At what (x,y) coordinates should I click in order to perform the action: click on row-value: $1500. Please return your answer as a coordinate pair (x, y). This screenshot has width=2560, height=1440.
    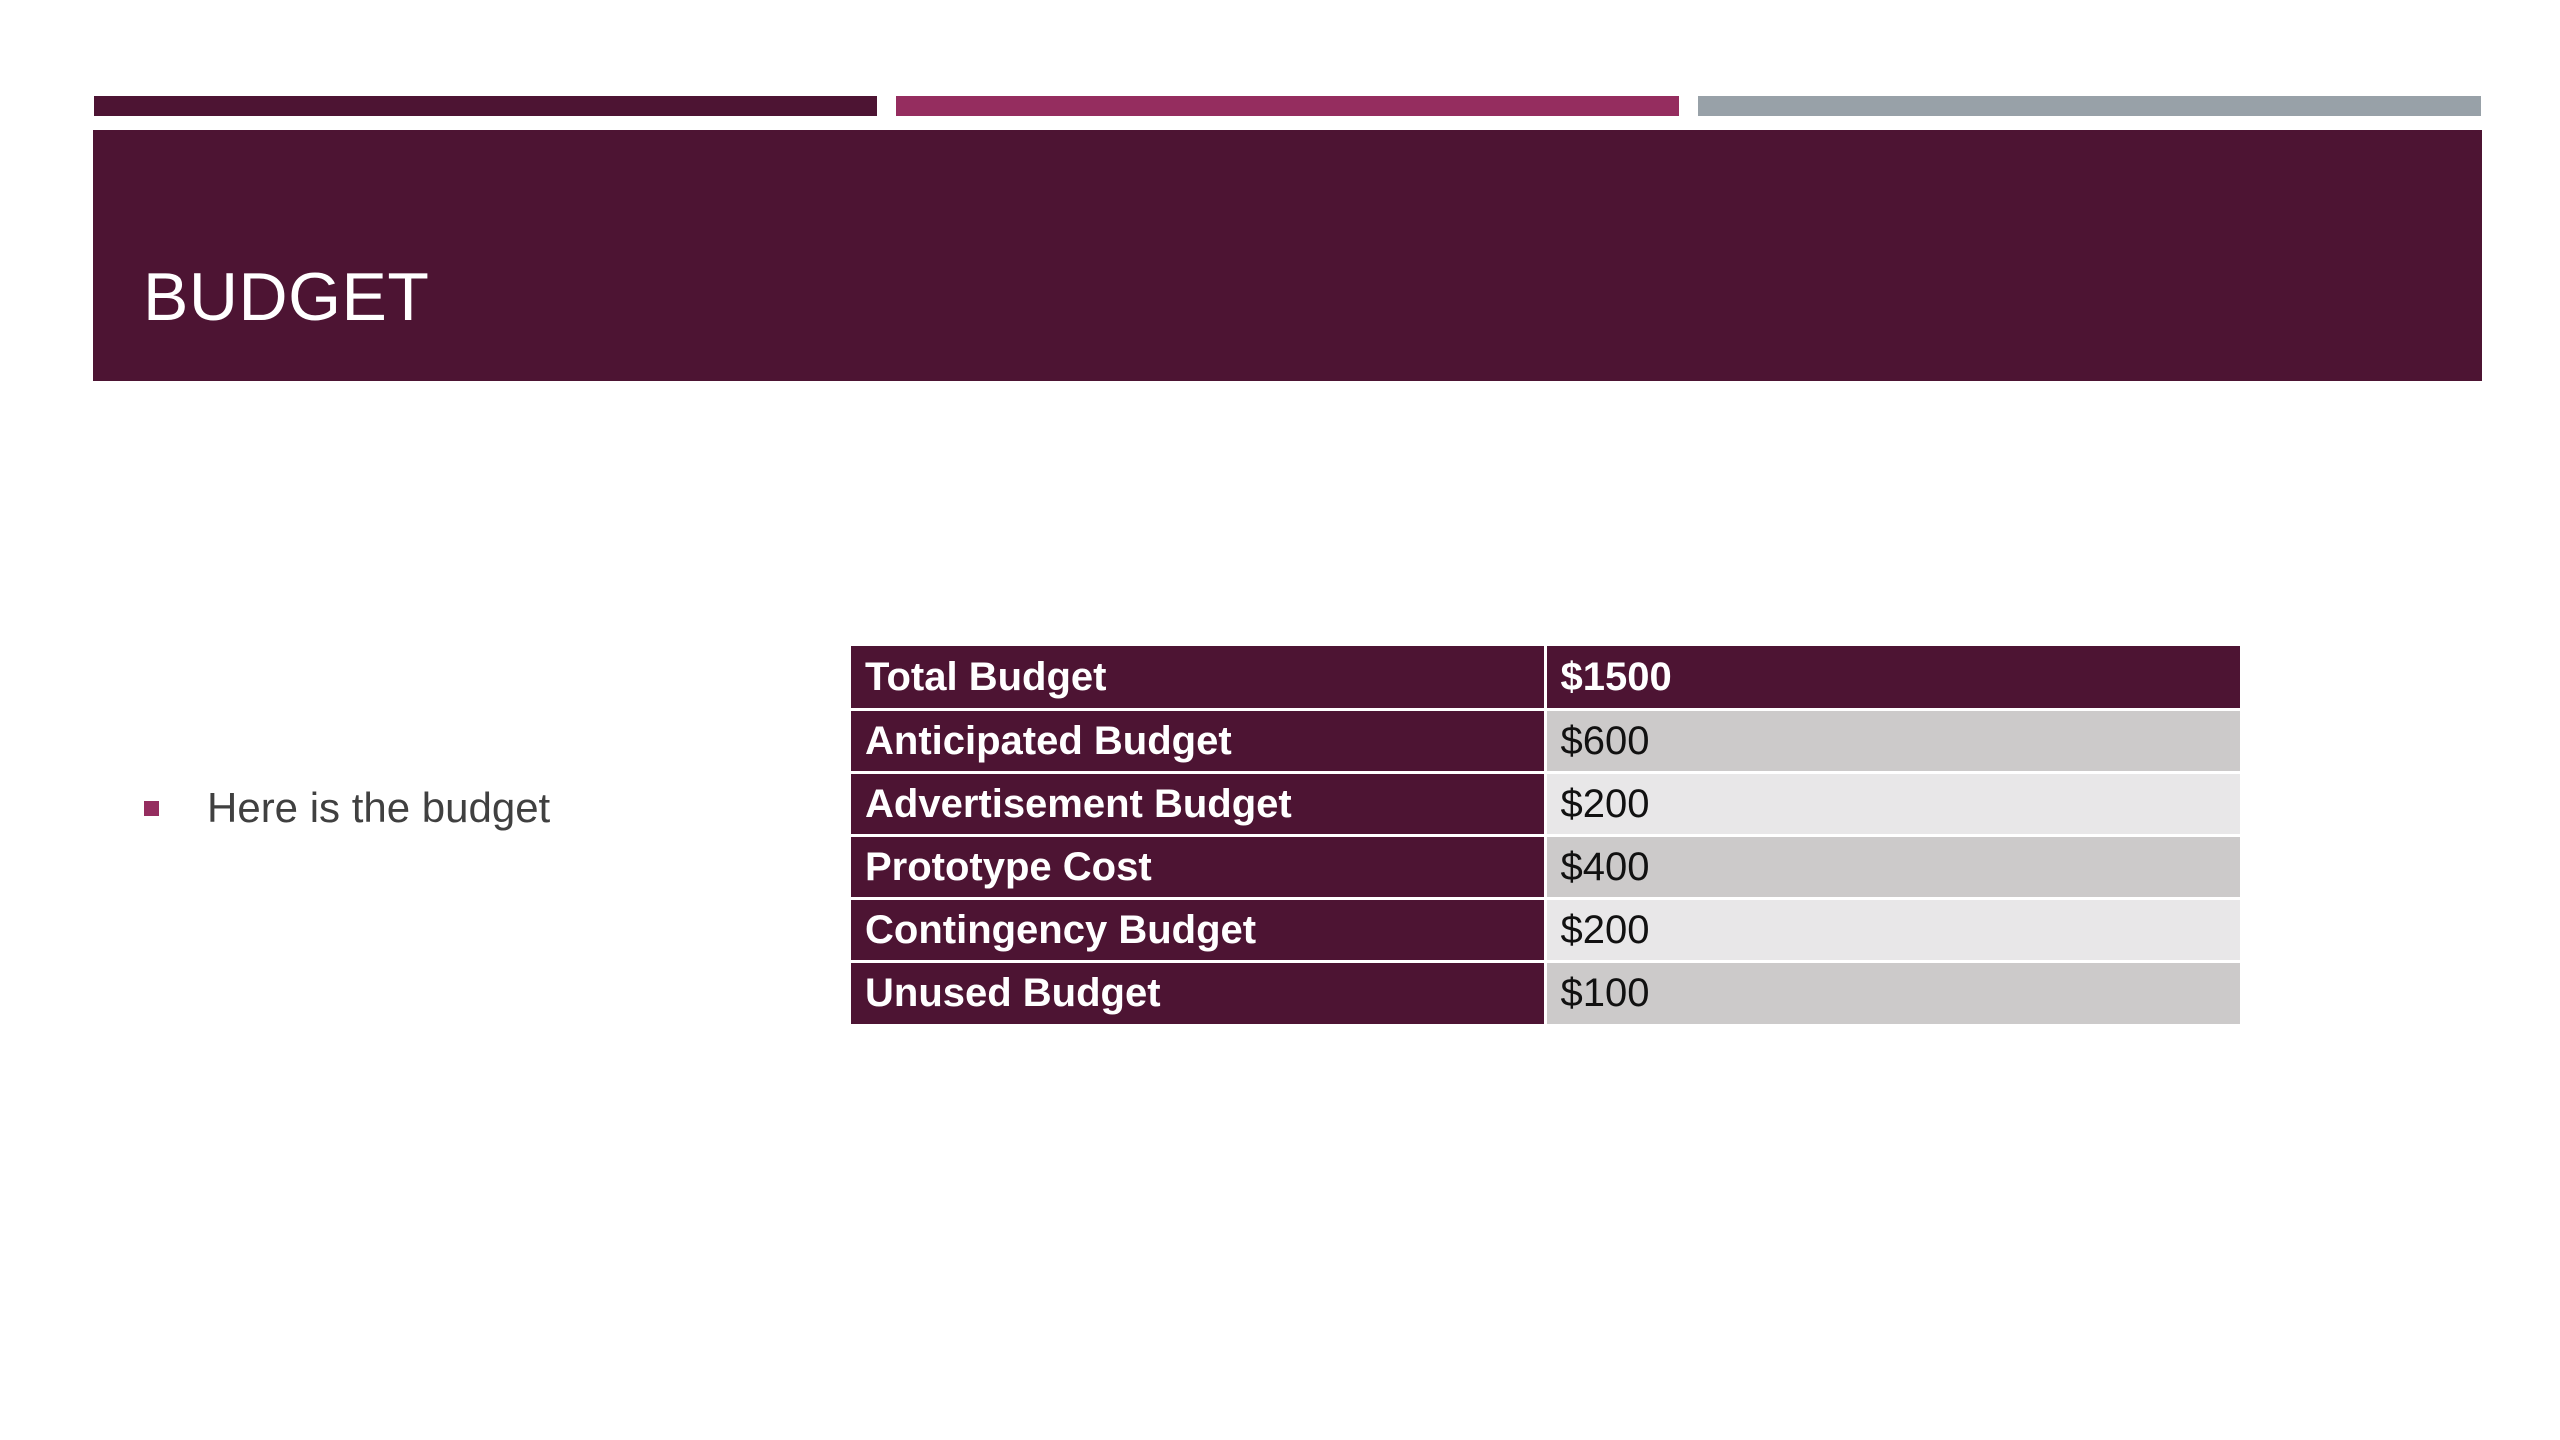
    Looking at the image, I should click on (1892, 678).